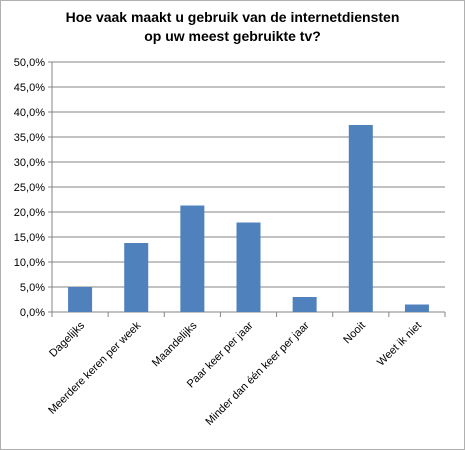 The image size is (465, 450). What do you see at coordinates (29, 138) in the screenshot?
I see `y-tick-label: 35,0%` at bounding box center [29, 138].